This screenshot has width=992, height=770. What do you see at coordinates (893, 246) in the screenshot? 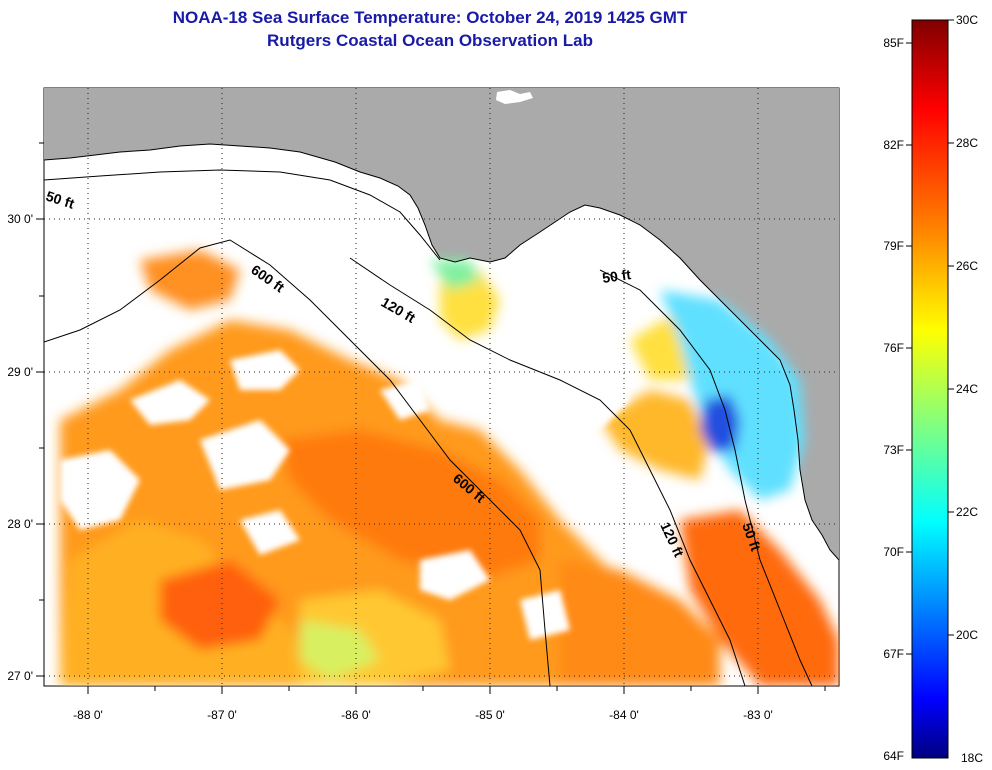
I see `colorbar-f-label: 79F` at bounding box center [893, 246].